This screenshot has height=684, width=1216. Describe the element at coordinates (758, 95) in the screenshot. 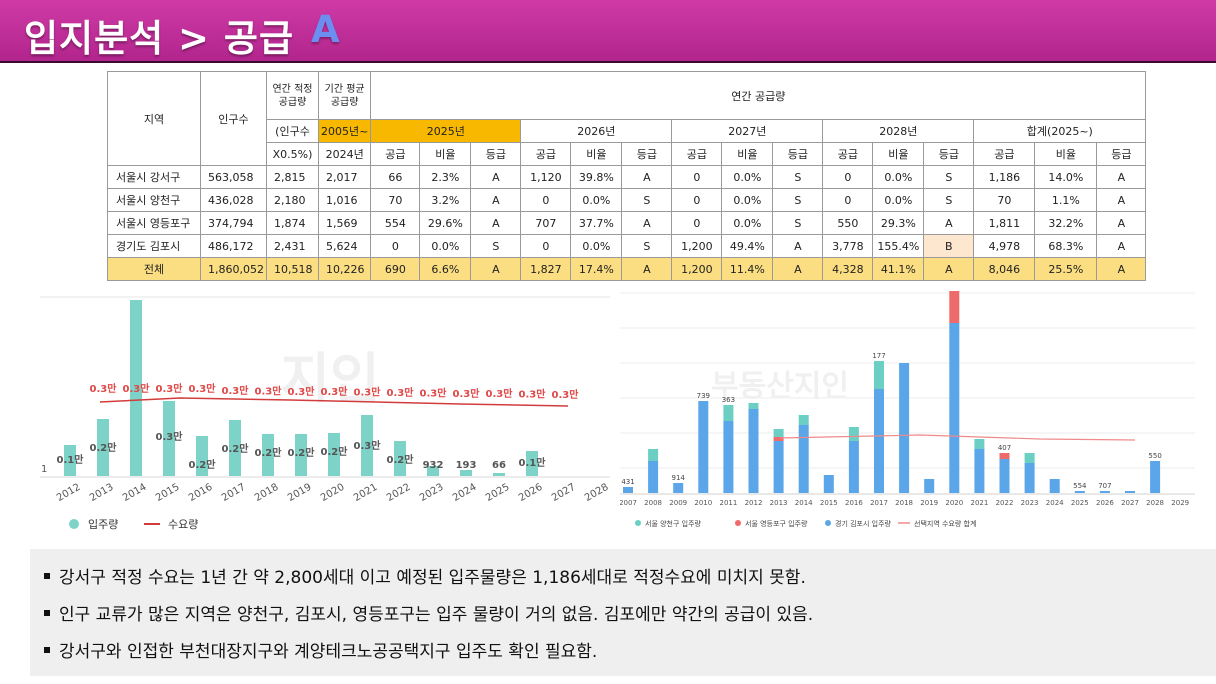

I see `header-annual-supply: 연간 공급량` at that location.